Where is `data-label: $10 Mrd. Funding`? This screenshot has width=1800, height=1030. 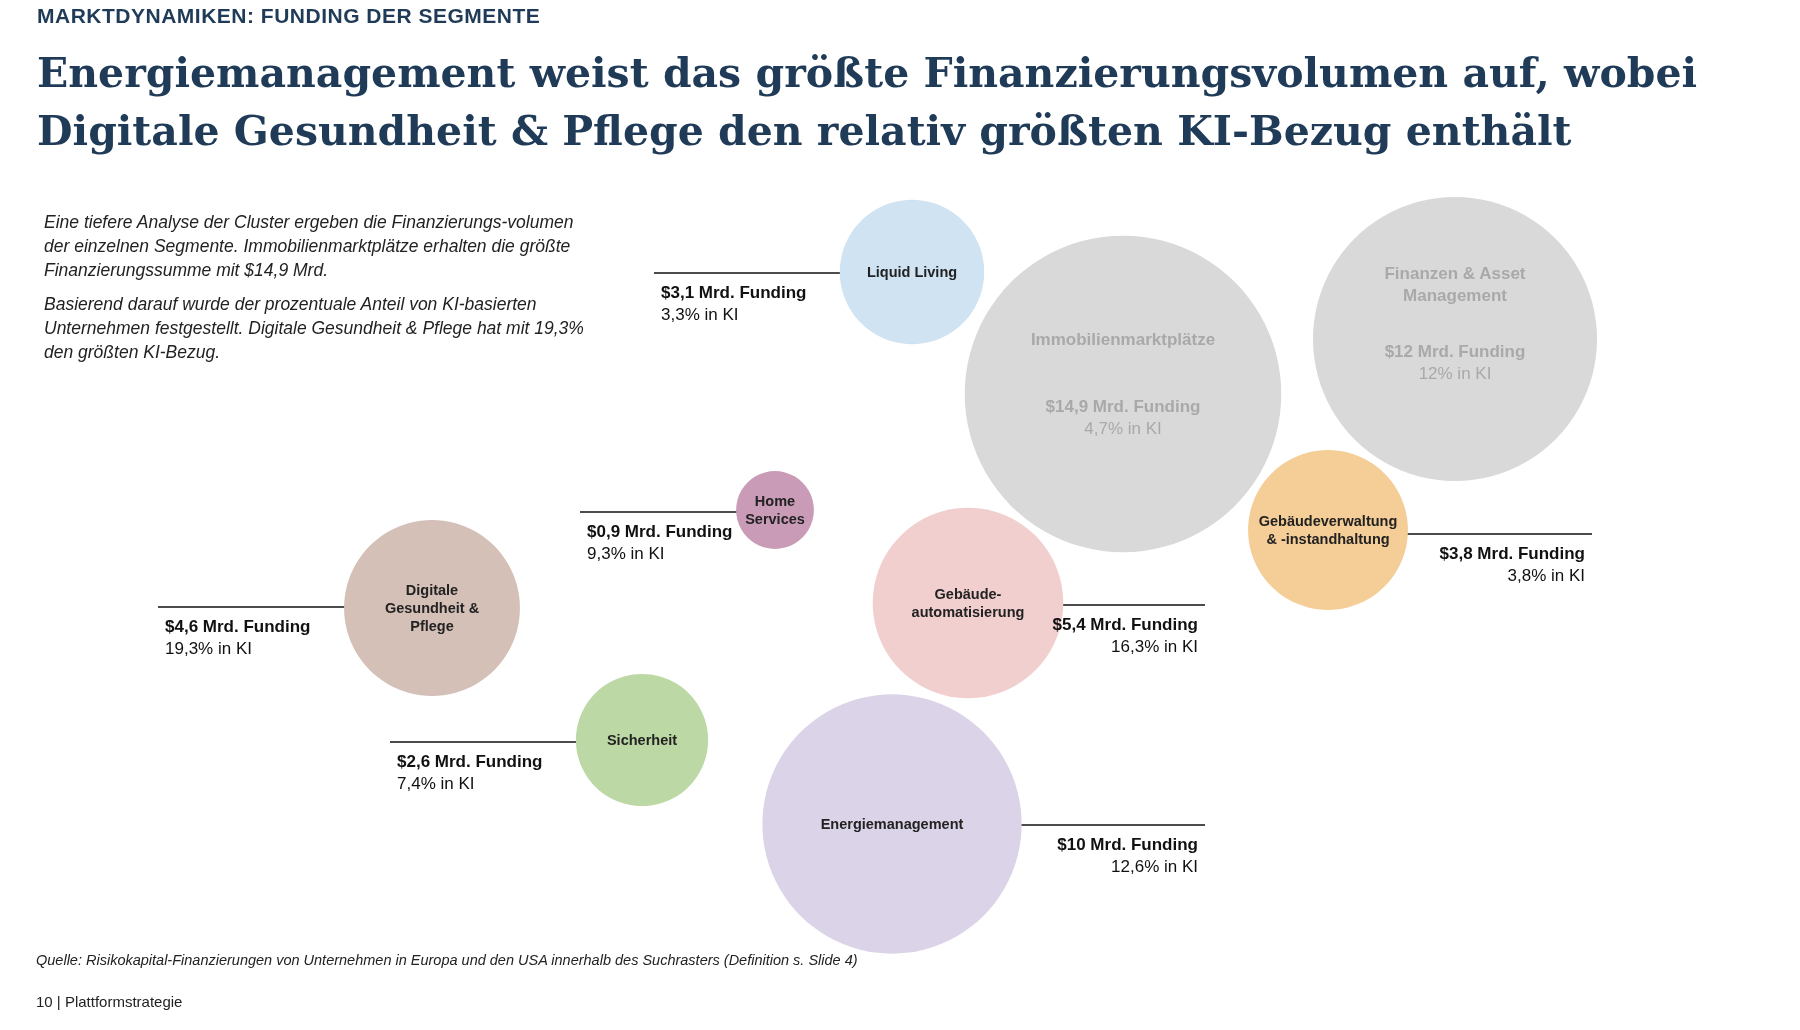 data-label: $10 Mrd. Funding is located at coordinates (1127, 844).